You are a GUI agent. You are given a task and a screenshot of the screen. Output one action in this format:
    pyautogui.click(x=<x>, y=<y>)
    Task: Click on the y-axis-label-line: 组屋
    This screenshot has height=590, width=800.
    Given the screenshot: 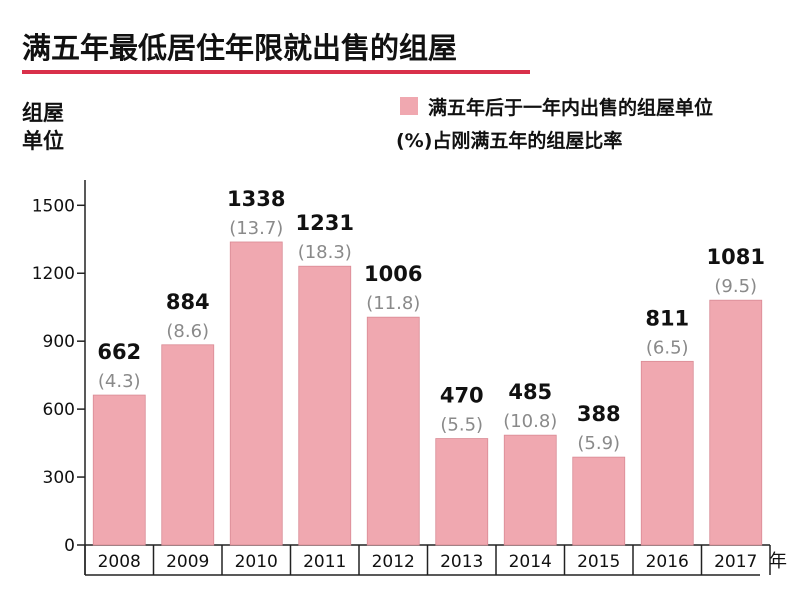 What is the action you would take?
    pyautogui.click(x=43, y=113)
    